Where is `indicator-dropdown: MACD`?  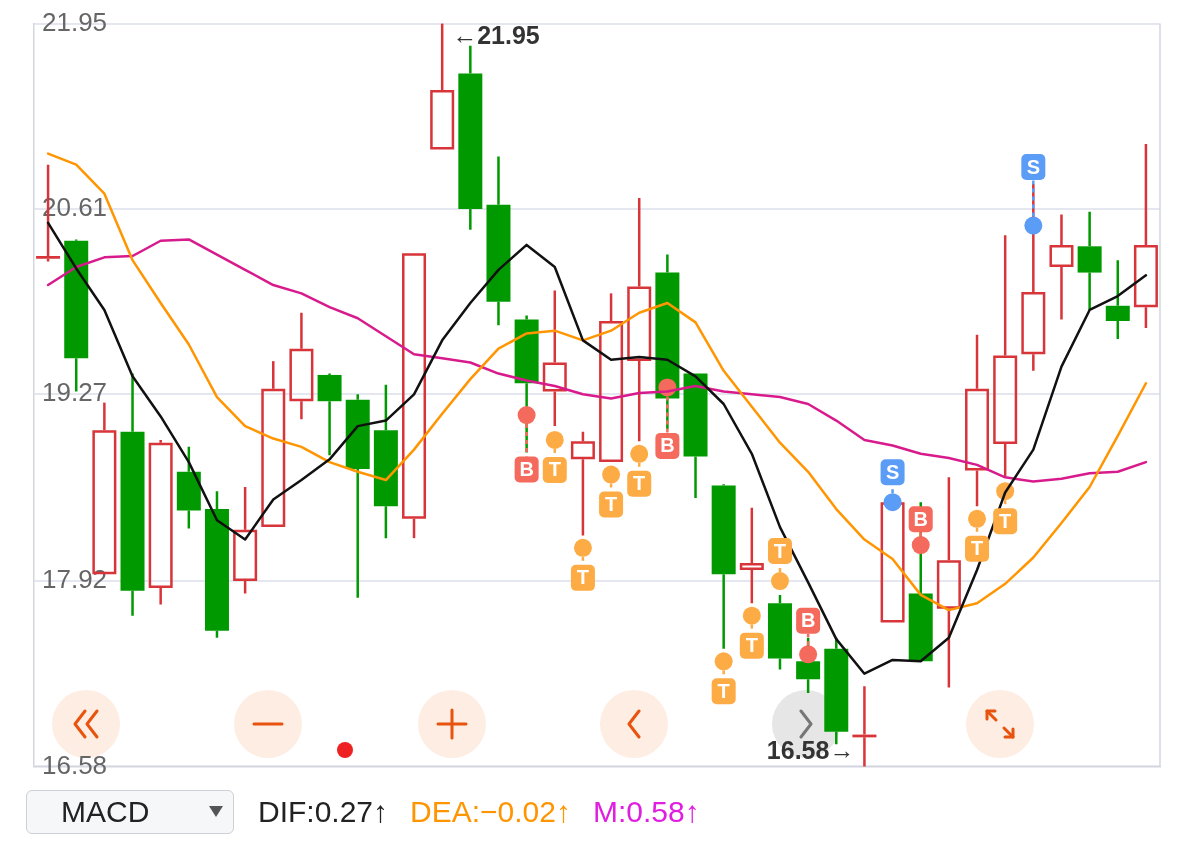 indicator-dropdown: MACD is located at coordinates (130, 812).